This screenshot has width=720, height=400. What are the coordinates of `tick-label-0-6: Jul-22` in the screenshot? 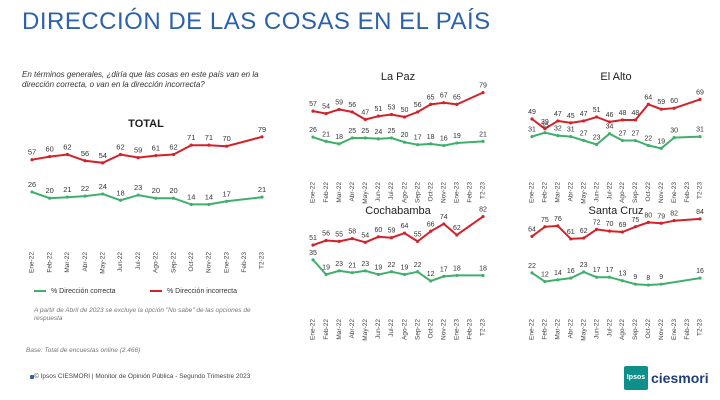 It's located at (138, 261).